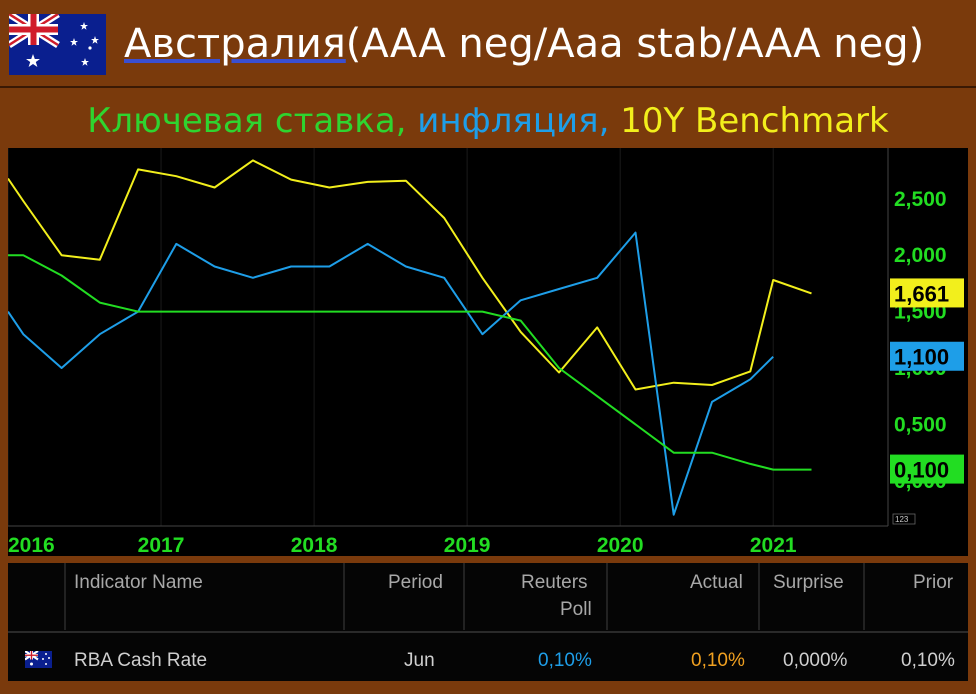 The height and width of the screenshot is (694, 976). What do you see at coordinates (920, 255) in the screenshot?
I see `y-tick-label: 2,000` at bounding box center [920, 255].